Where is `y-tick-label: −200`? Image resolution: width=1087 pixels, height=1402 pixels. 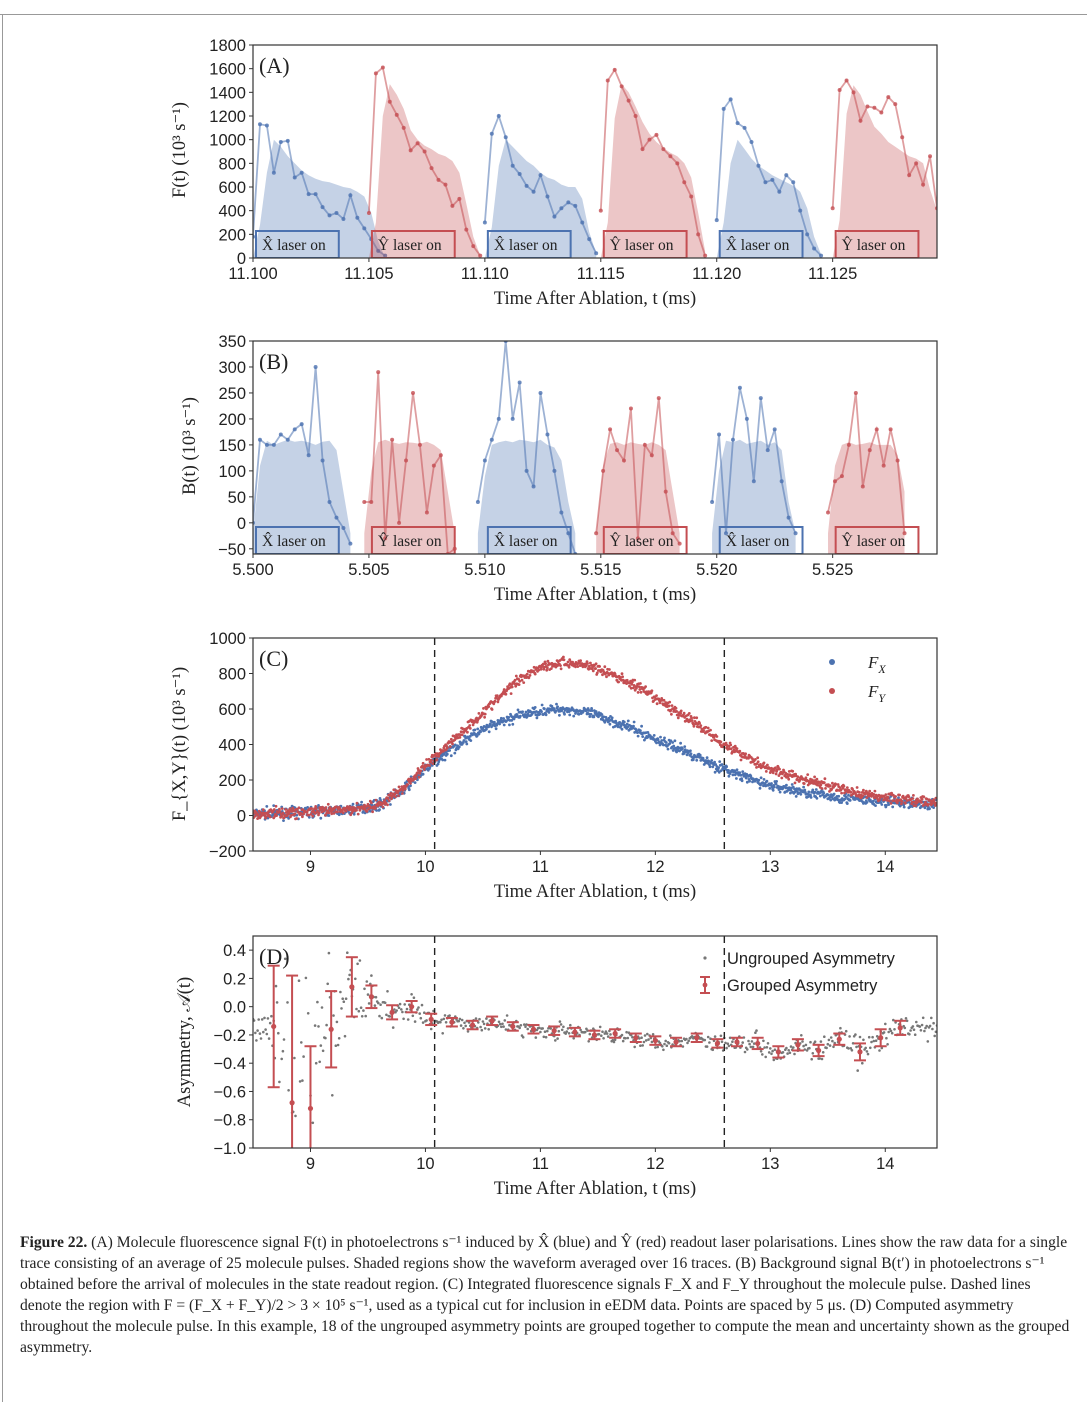
y-tick-label: −200 is located at coordinates (227, 852).